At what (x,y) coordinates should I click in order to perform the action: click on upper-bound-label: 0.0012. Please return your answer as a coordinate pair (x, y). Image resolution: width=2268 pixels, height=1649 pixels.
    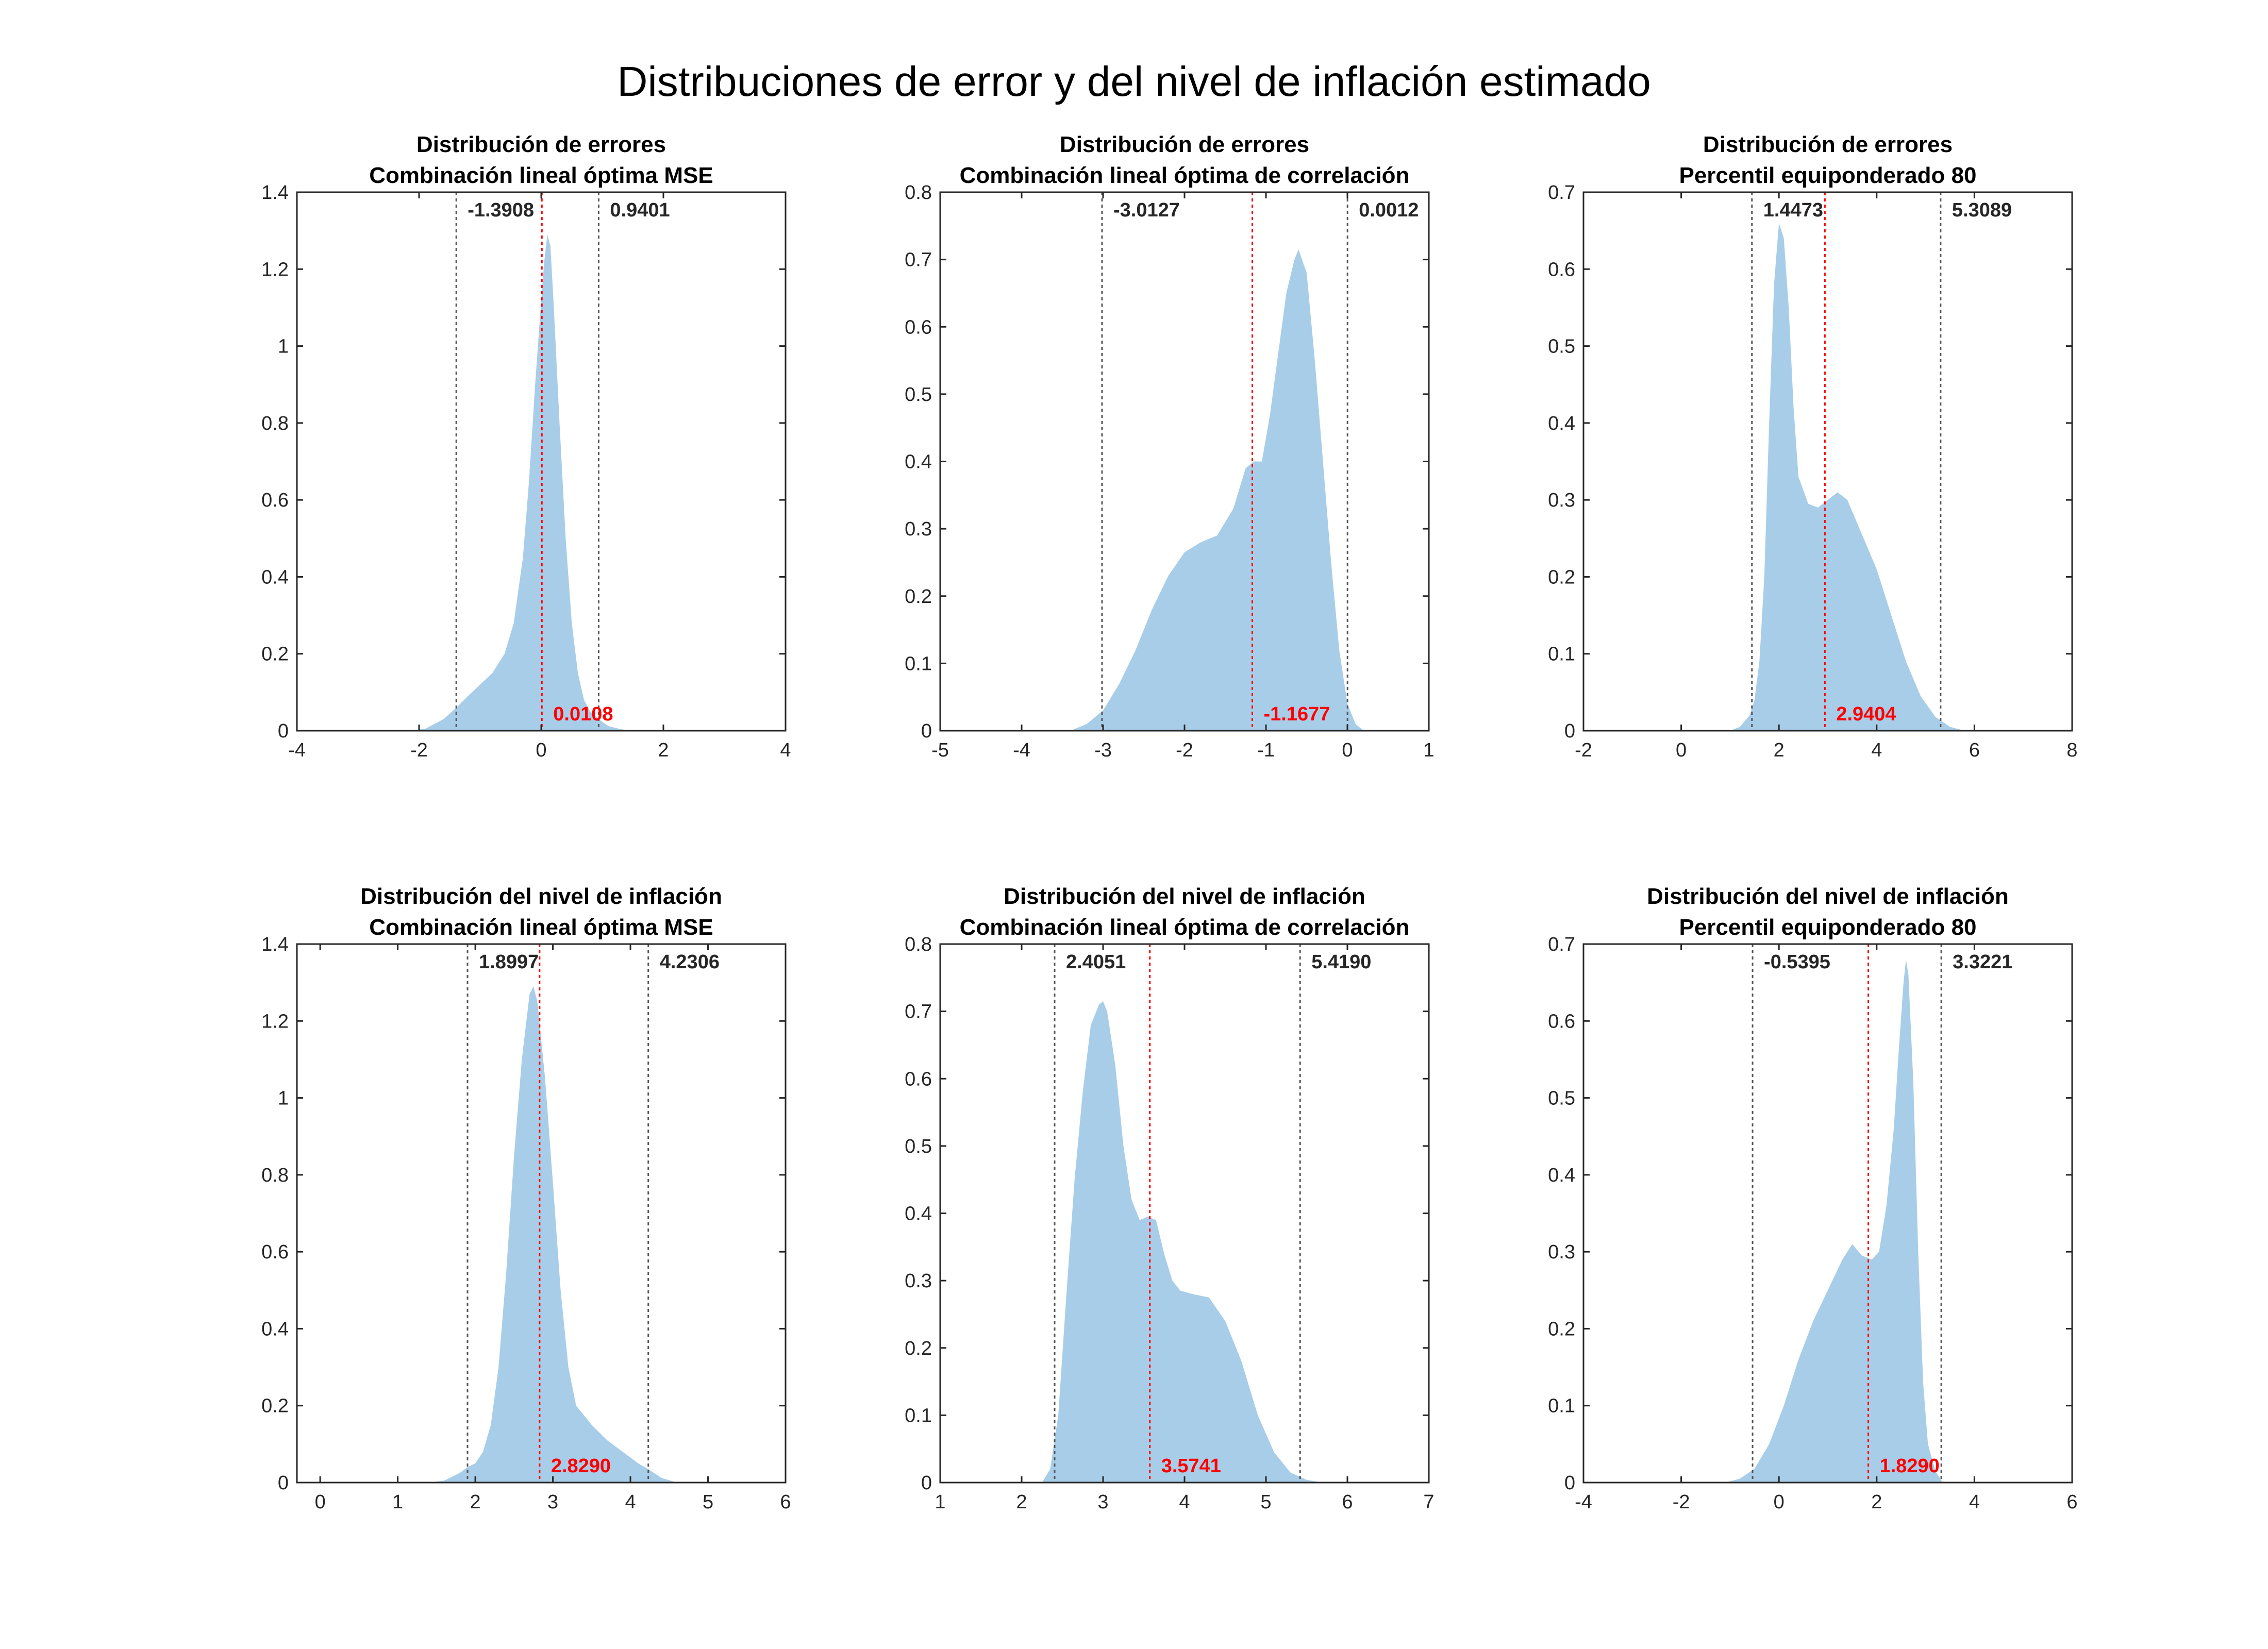
    Looking at the image, I should click on (1389, 210).